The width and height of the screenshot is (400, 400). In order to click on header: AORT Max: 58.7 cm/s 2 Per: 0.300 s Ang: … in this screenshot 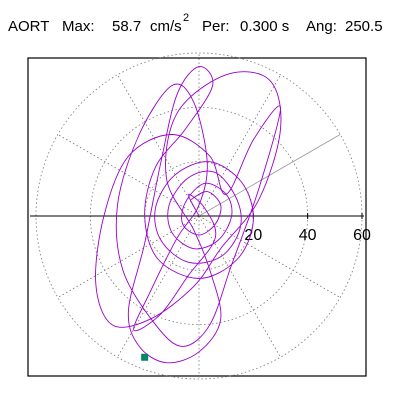, I will do `click(200, 20)`.